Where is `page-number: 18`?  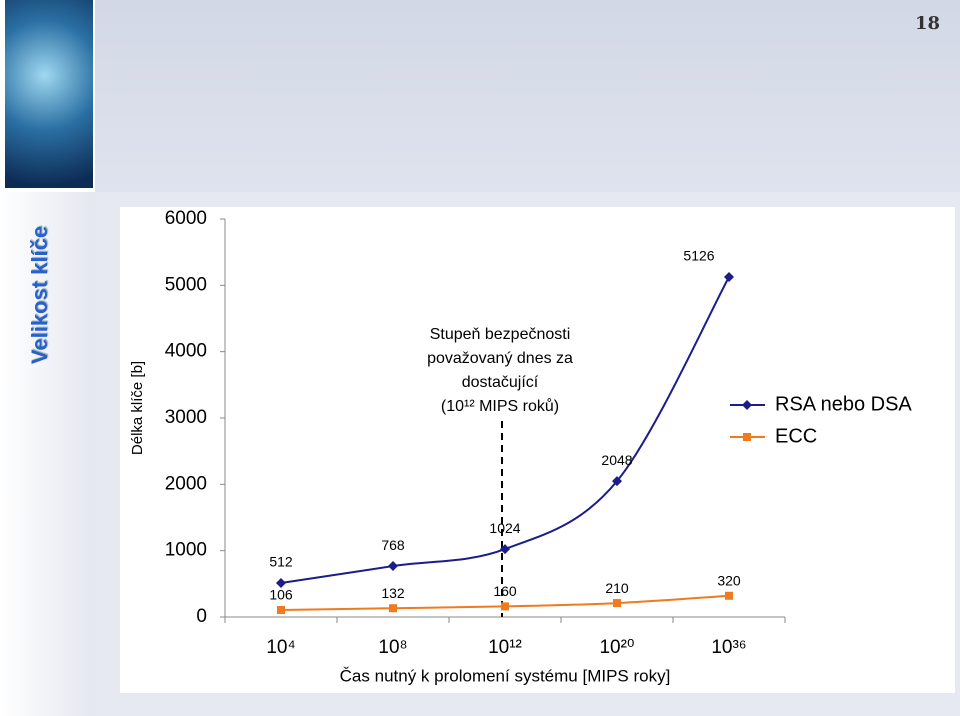 page-number: 18 is located at coordinates (927, 23).